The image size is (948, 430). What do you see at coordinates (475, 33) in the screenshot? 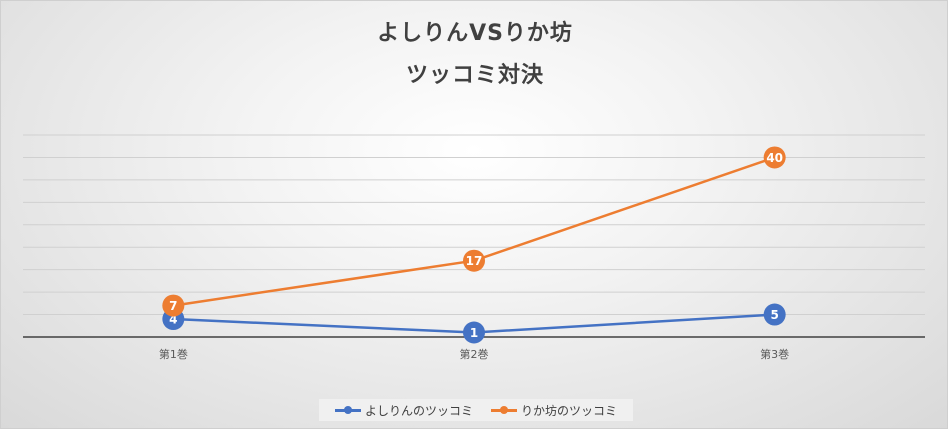
I see `chart-title-line-1: よしりんVSりか坊` at bounding box center [475, 33].